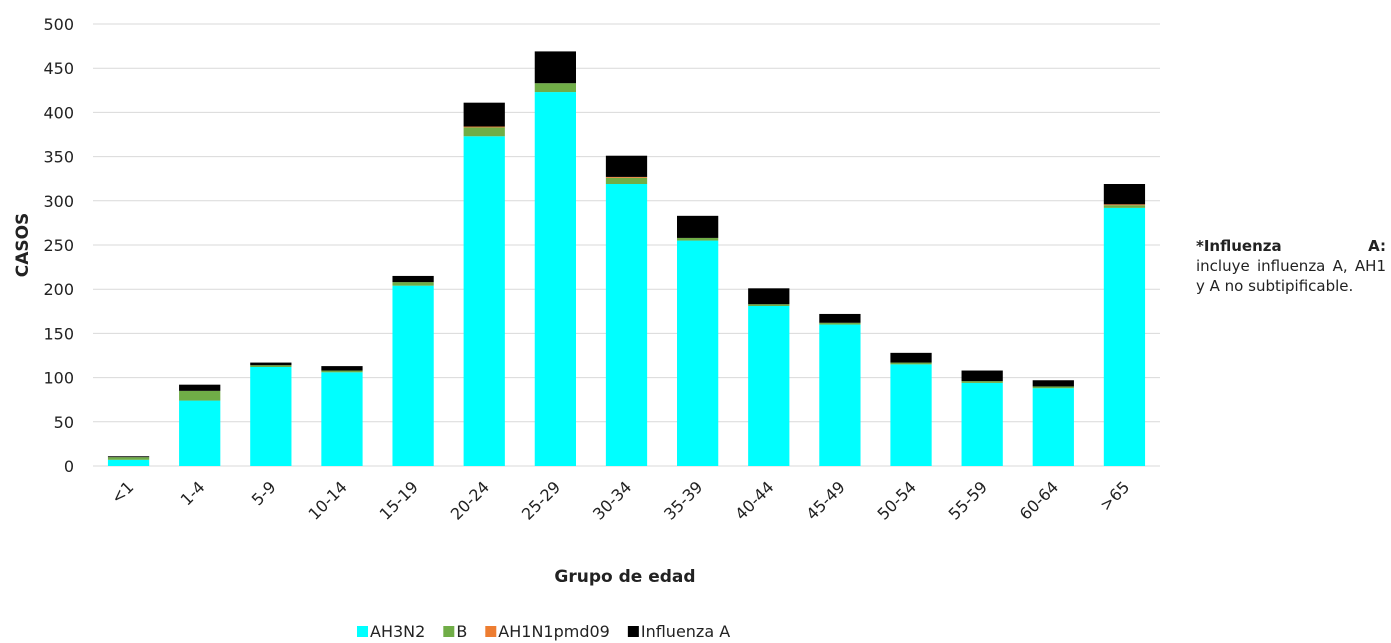 This screenshot has width=1391, height=643. I want to click on y-tick-label: 100, so click(58, 378).